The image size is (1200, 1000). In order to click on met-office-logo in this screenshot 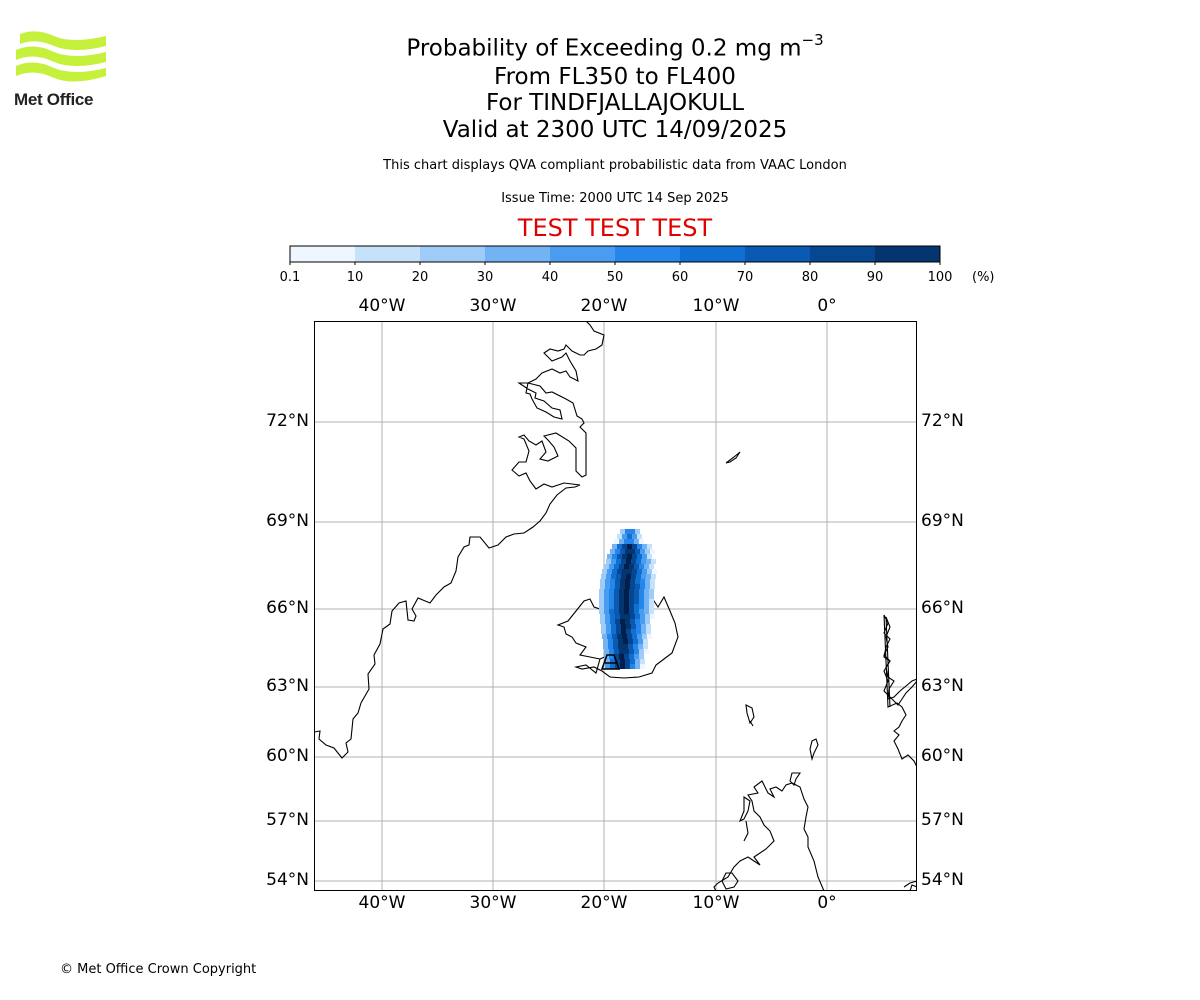, I will do `click(61, 56)`.